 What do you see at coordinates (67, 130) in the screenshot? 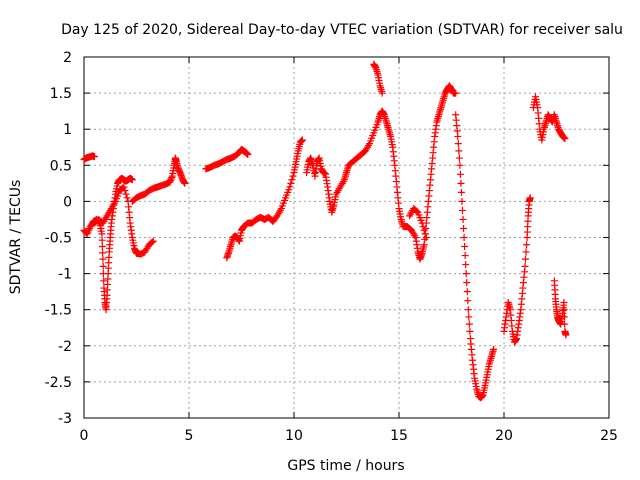
I see `y-tick-label: 1` at bounding box center [67, 130].